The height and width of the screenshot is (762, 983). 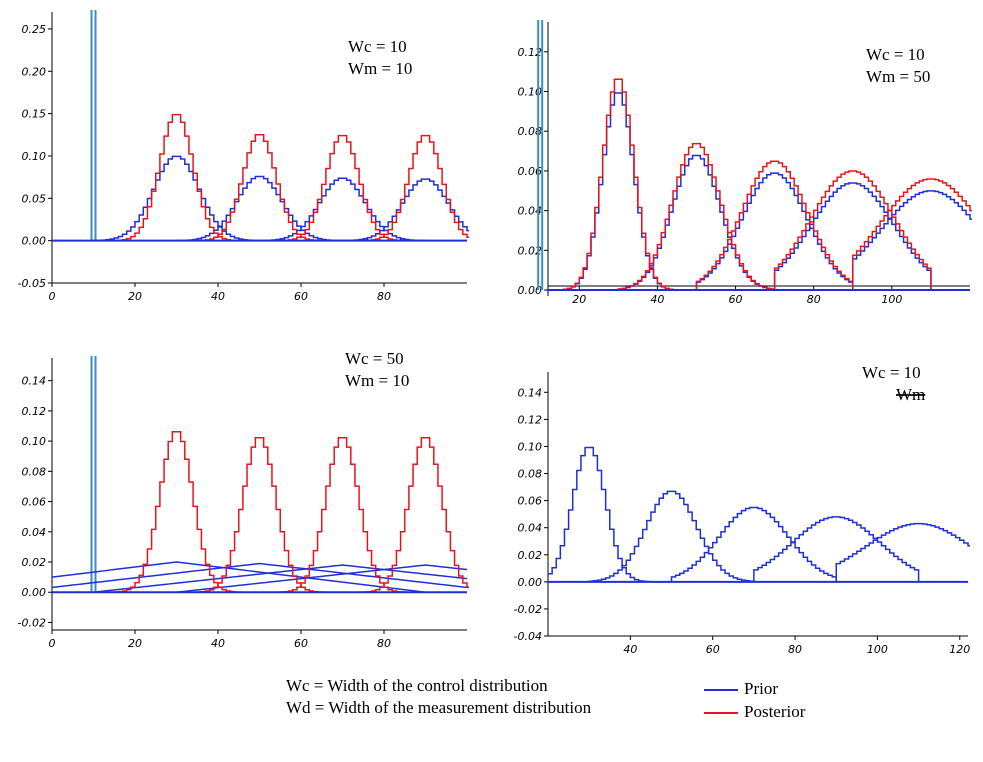 What do you see at coordinates (34, 114) in the screenshot?
I see `y-tick-label: 0.15` at bounding box center [34, 114].